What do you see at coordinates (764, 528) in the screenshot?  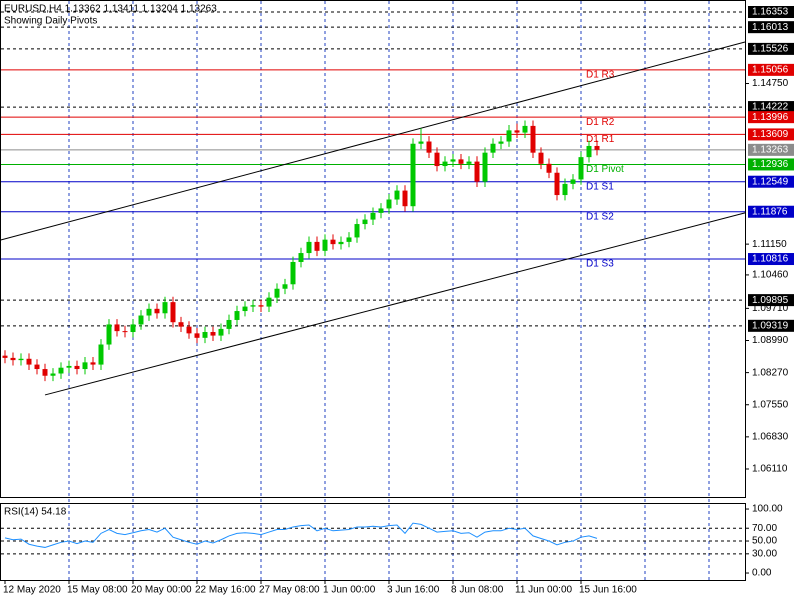 I see `y-tick-label: 70.00` at bounding box center [764, 528].